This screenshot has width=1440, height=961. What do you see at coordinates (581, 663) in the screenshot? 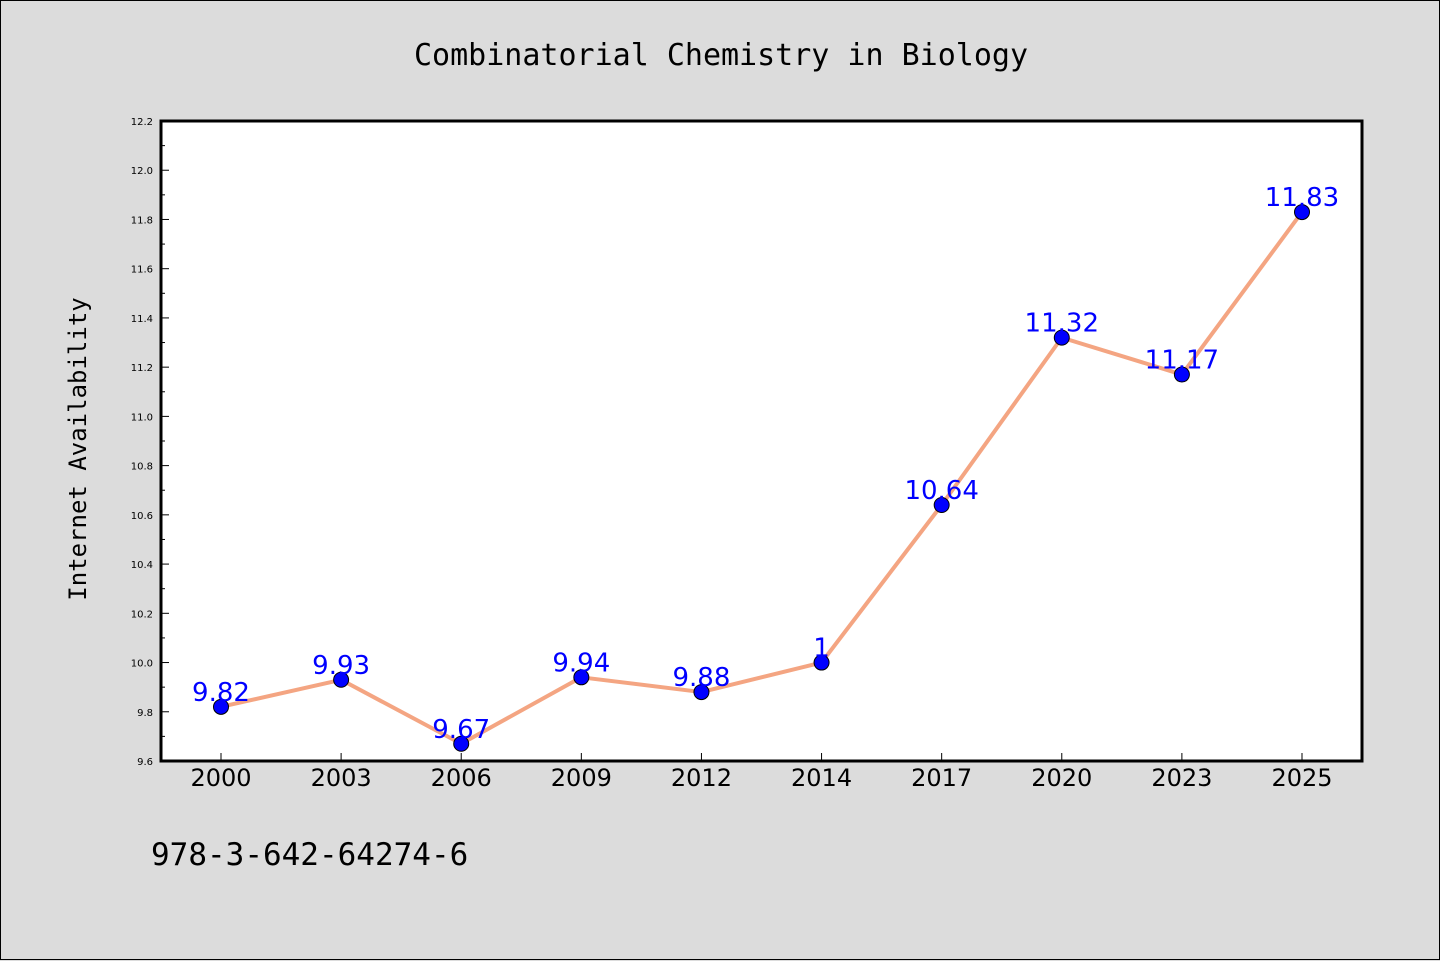
I see `data-label: 9.94` at bounding box center [581, 663].